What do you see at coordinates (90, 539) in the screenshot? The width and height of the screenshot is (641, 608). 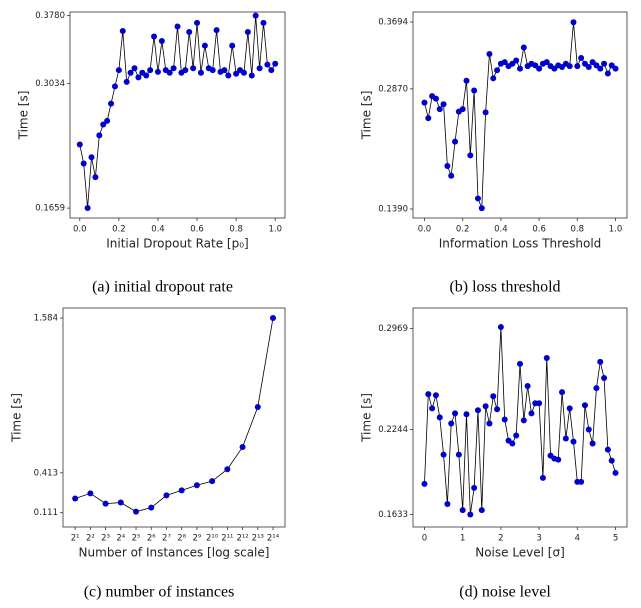 I see `x-tick-label: 2²` at bounding box center [90, 539].